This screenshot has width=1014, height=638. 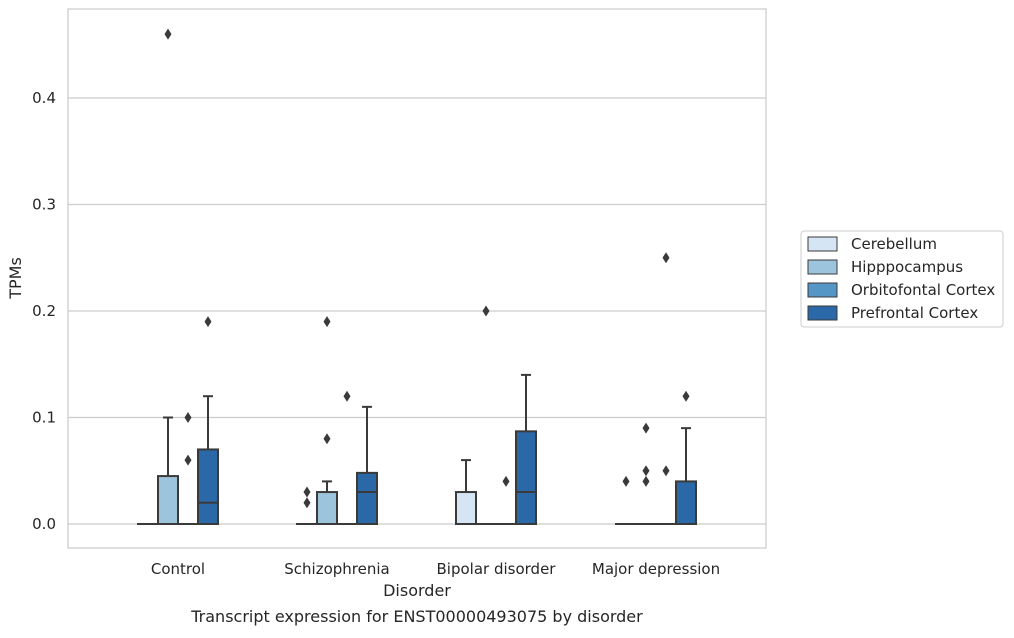 I want to click on y-tick-label: 0.3, so click(x=44, y=205).